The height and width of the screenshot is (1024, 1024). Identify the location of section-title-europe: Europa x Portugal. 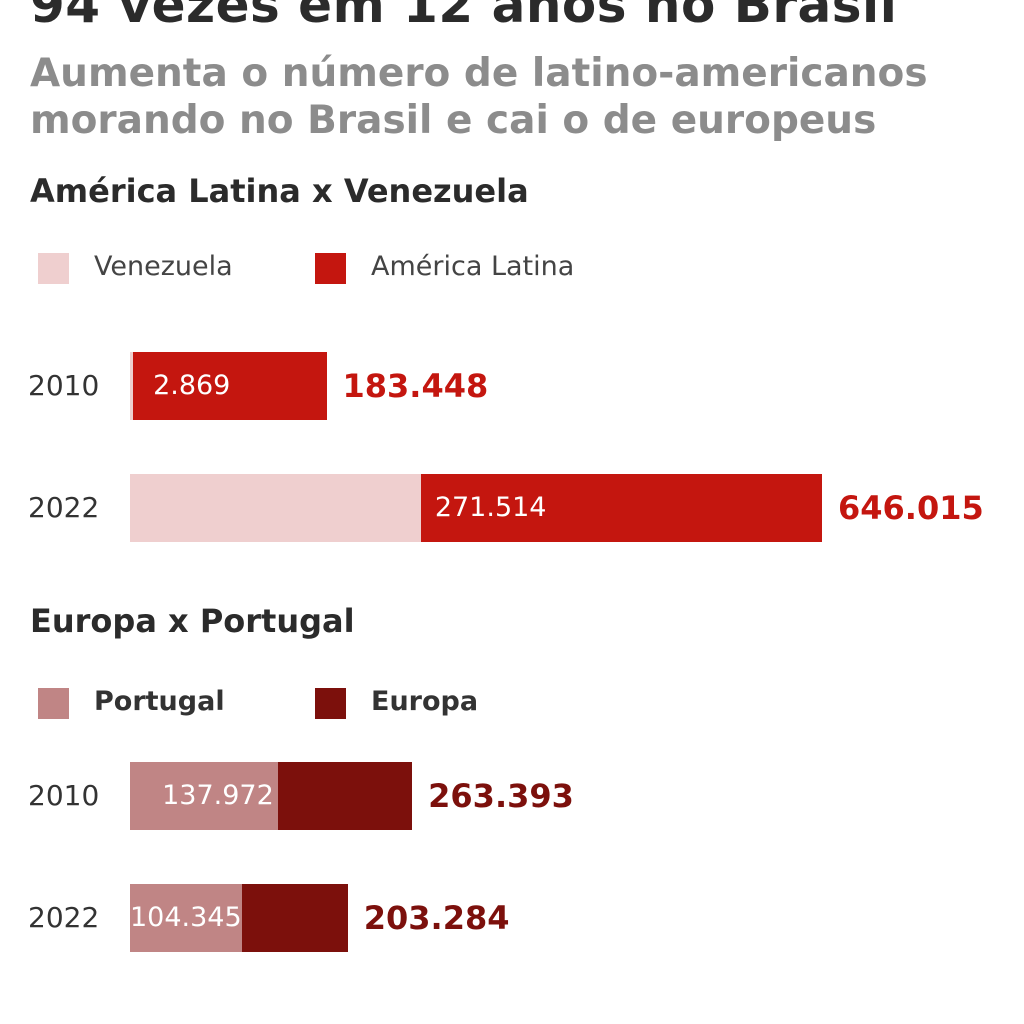
(192, 621).